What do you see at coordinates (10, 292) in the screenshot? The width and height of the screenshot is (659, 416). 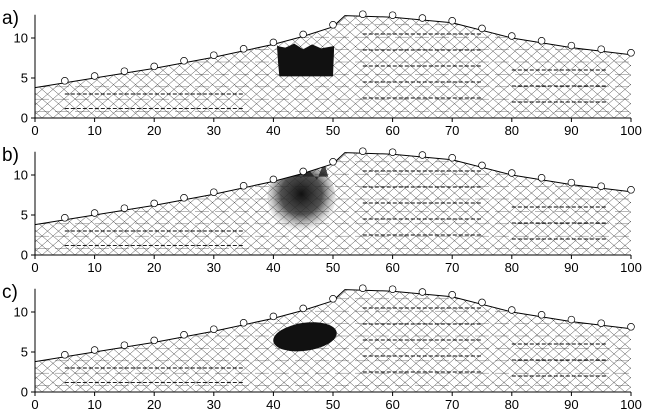 I see `panel-c-label: c)` at bounding box center [10, 292].